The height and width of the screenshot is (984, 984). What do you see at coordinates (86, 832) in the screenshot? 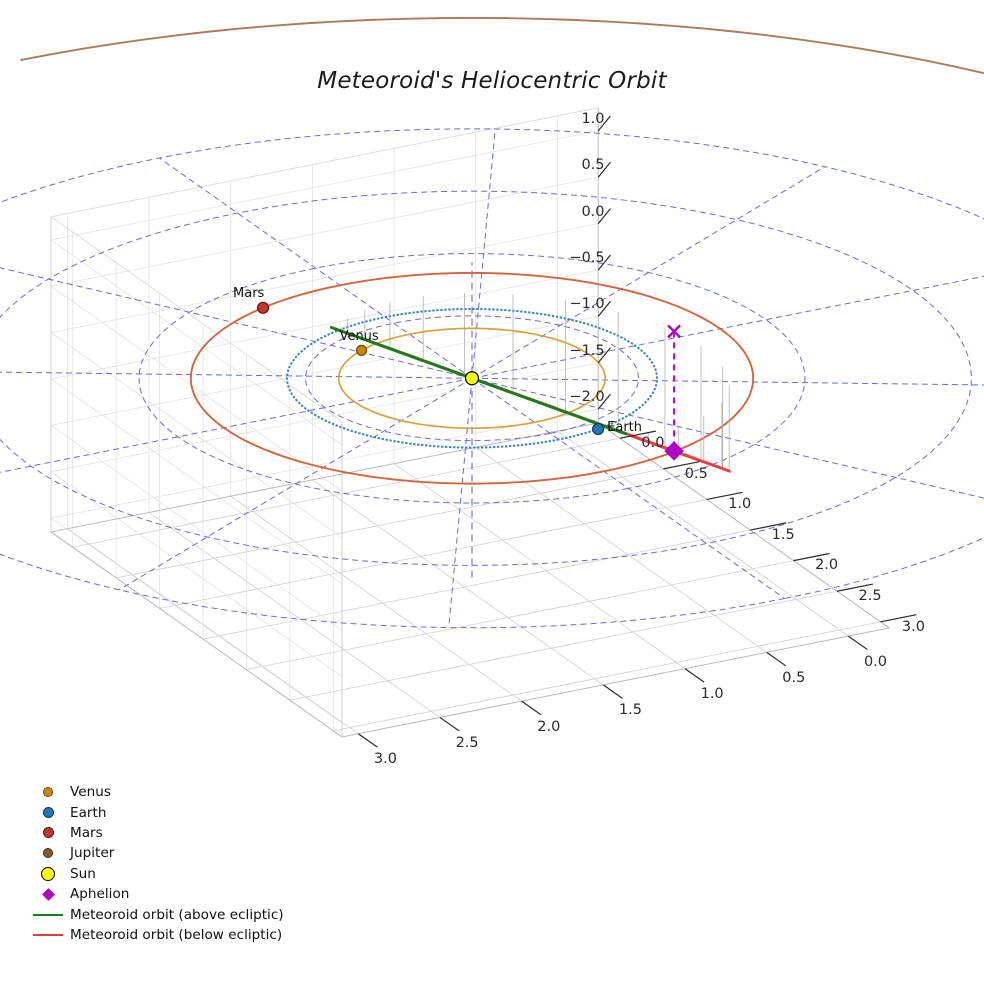
I see `legend-label: Mars` at bounding box center [86, 832].